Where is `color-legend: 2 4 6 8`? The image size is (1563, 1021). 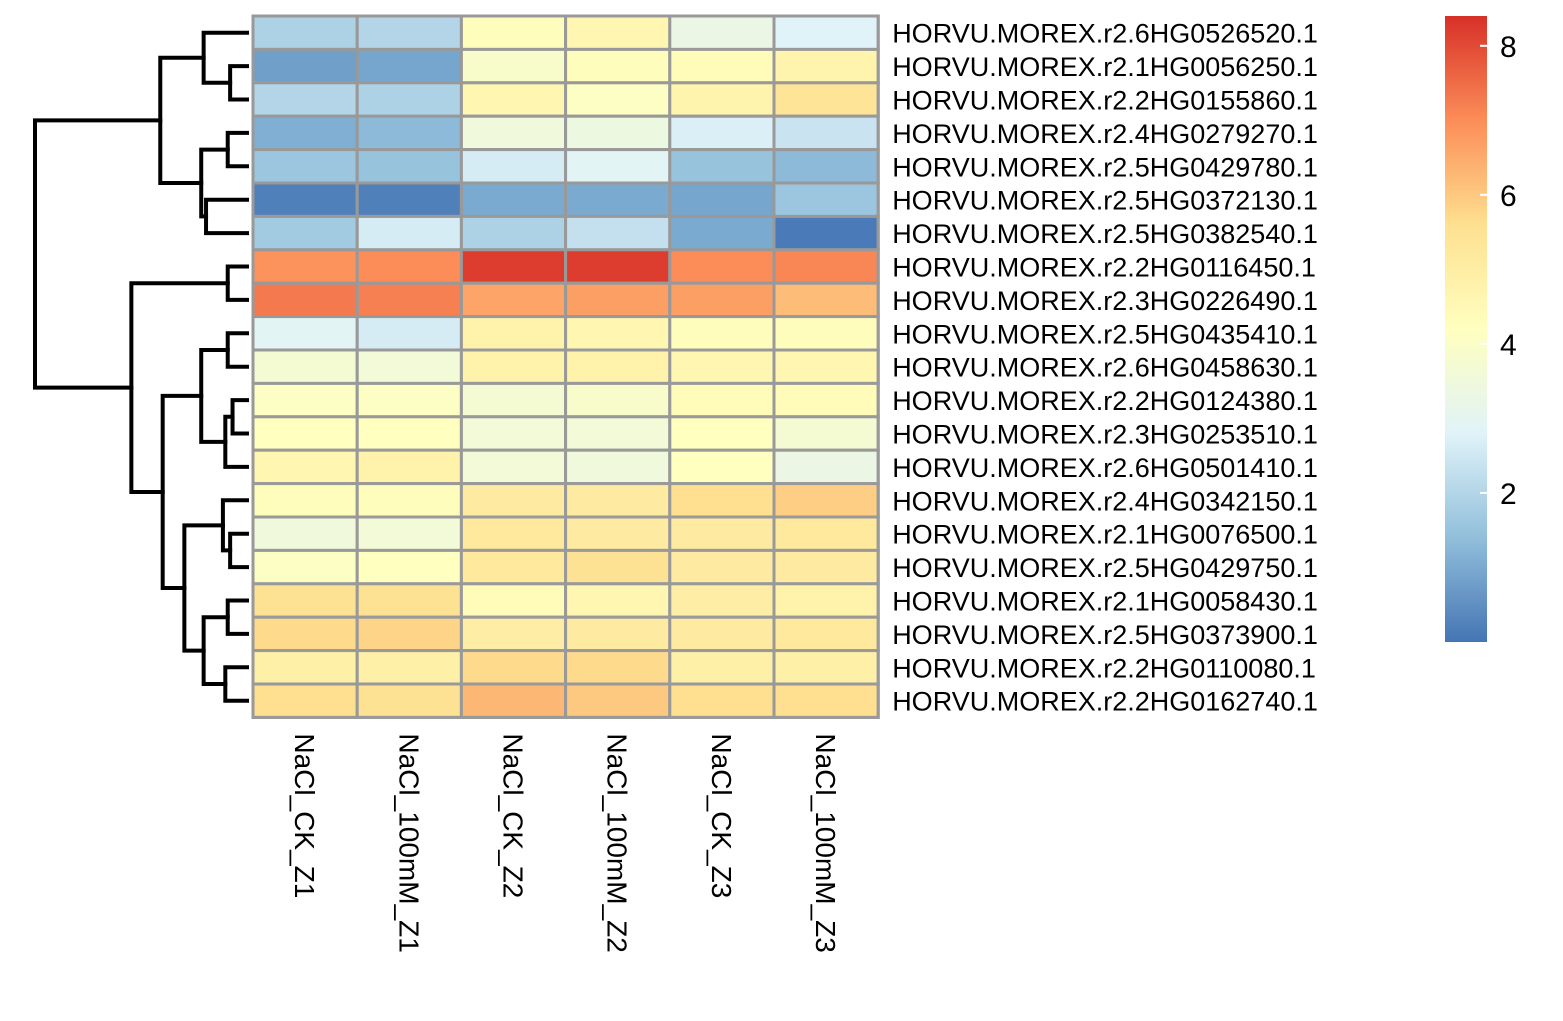
color-legend: 2 4 6 8 is located at coordinates (1481, 329).